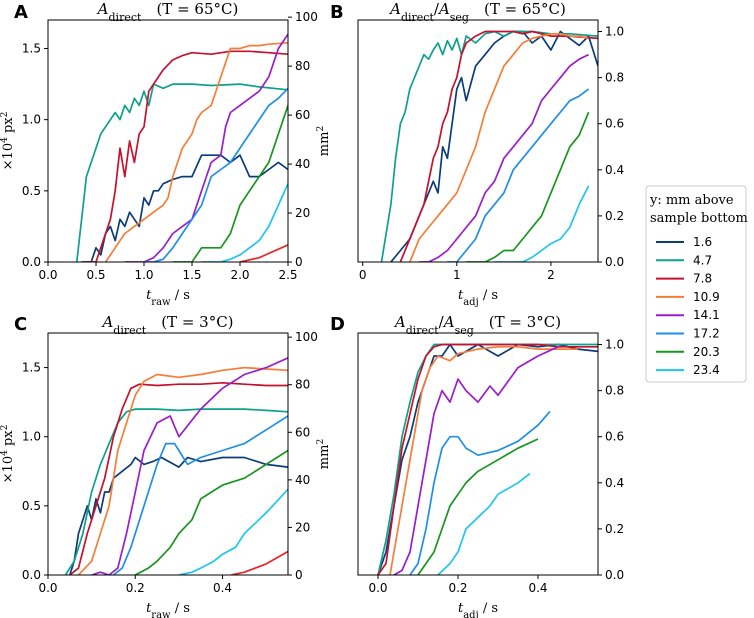 The height and width of the screenshot is (618, 754). I want to click on legend-label-23.4: 23.4, so click(706, 370).